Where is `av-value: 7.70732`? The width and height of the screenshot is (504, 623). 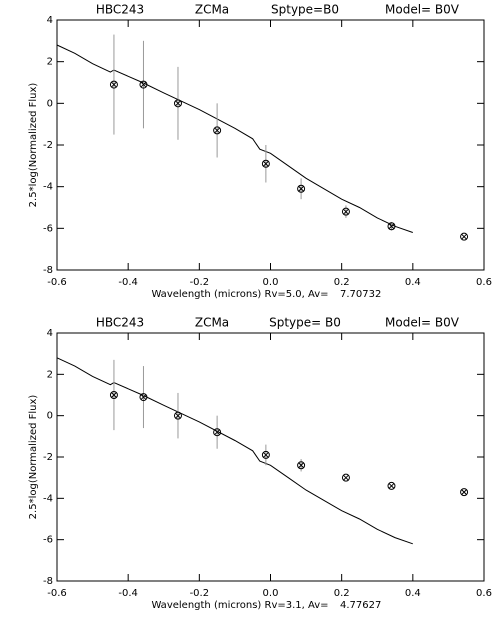 av-value: 7.70732 is located at coordinates (360, 294).